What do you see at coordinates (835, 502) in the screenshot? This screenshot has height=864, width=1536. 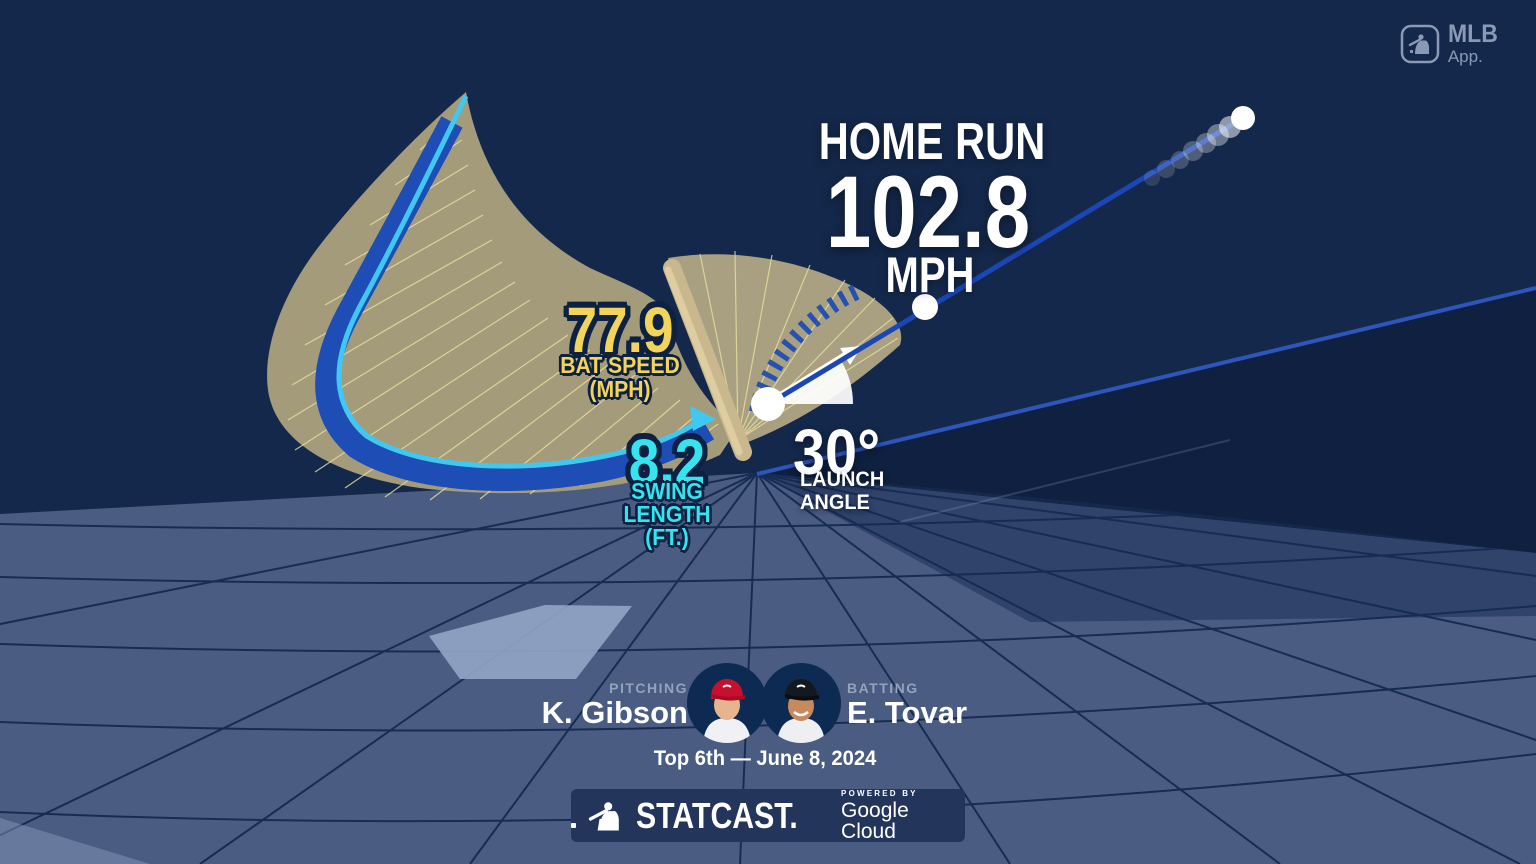 I see `launch-angle-label-2: ANGLE` at bounding box center [835, 502].